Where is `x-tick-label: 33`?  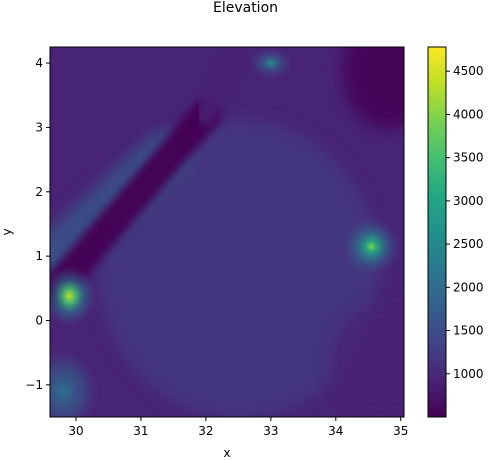 x-tick-label: 33 is located at coordinates (270, 431).